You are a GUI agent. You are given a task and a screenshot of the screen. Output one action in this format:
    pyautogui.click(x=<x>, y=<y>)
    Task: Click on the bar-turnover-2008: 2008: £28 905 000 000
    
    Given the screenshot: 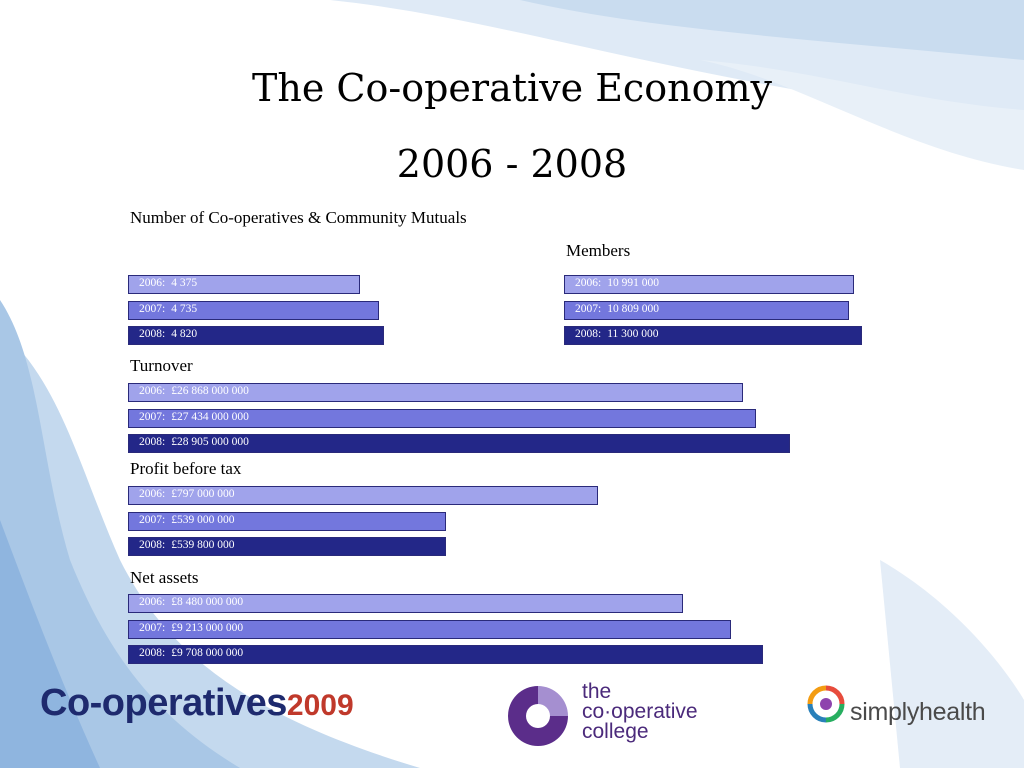 What is the action you would take?
    pyautogui.click(x=459, y=443)
    